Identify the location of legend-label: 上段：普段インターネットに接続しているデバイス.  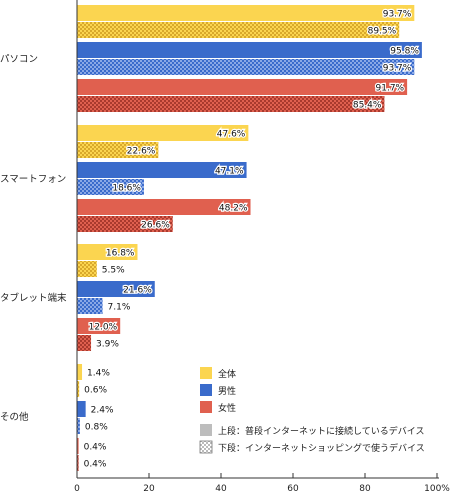
(321, 431).